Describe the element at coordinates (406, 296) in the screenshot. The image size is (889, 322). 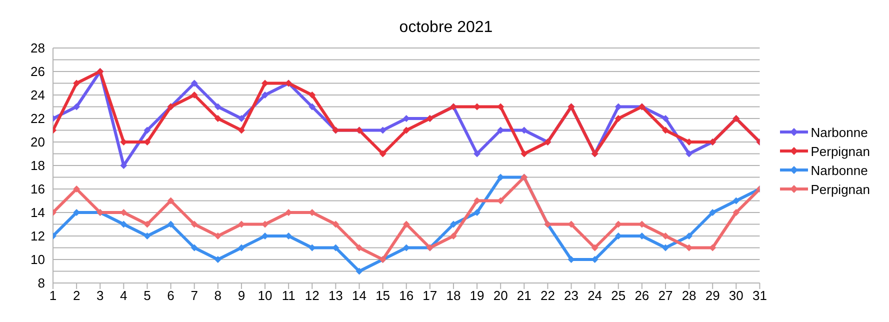
I see `x-tick-label: 16` at that location.